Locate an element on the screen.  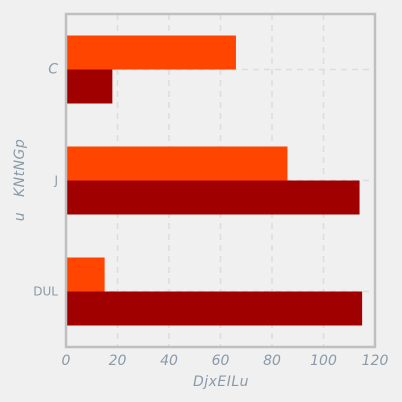
bar-series-1-C is located at coordinates (89, 86).